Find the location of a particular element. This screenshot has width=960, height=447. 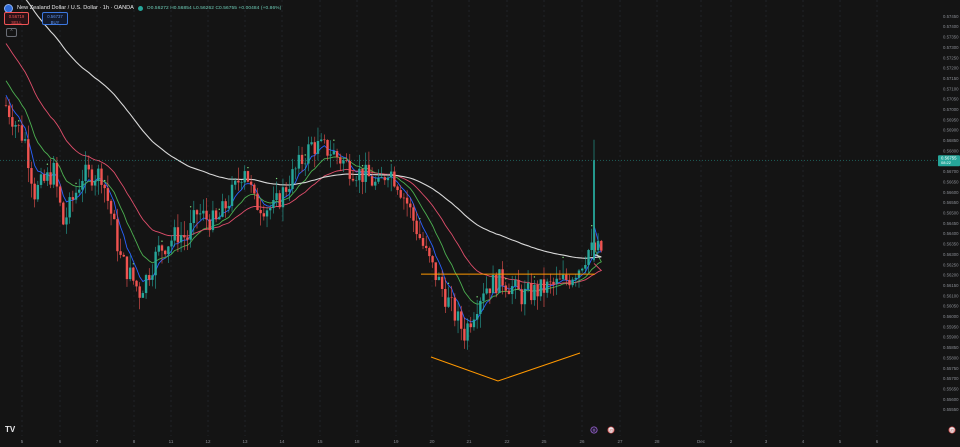

buy-button: 0.56737 BUY is located at coordinates (55, 18).